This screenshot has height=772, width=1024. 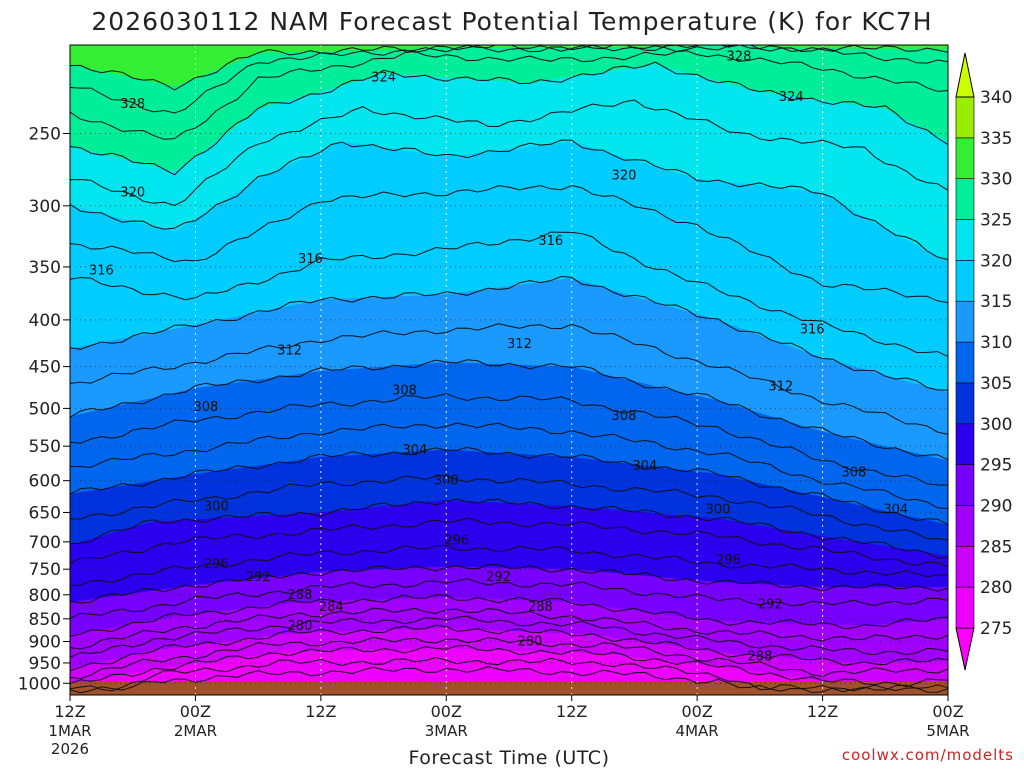 I want to click on y-tick-label: 550, so click(x=45, y=447).